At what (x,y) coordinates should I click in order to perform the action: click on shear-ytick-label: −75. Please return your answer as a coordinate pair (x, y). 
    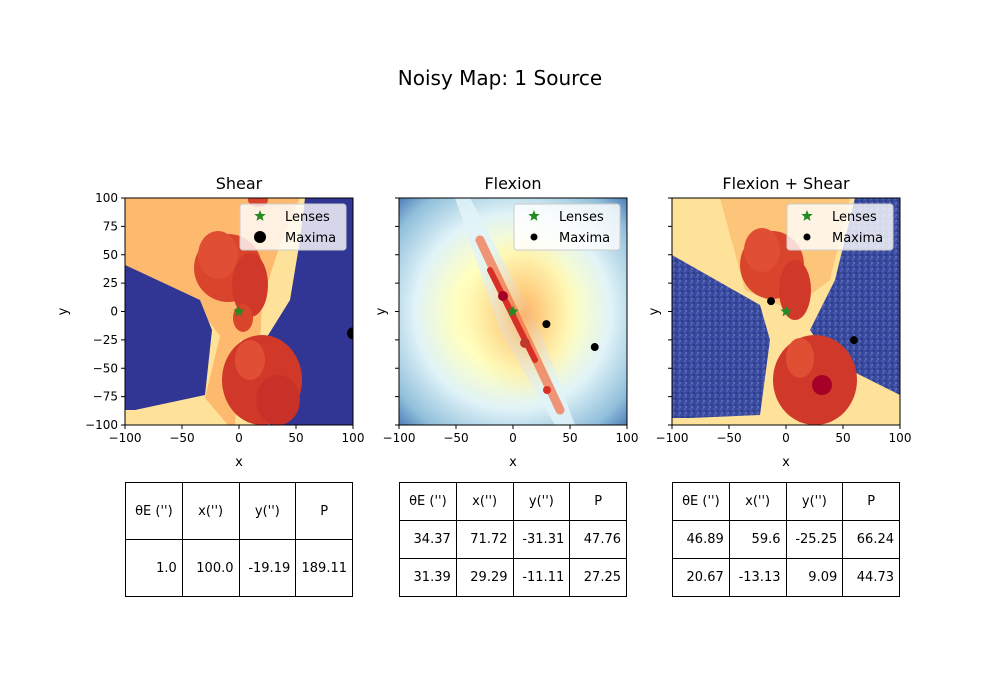
    Looking at the image, I should click on (105, 397).